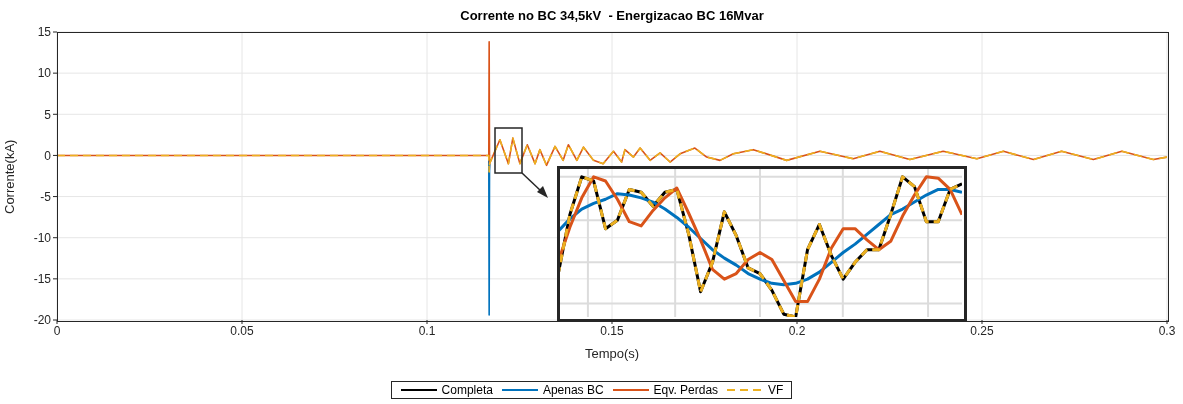  I want to click on chart-title: Corrente no BC 34,5kV - Energizacao BC 16Mvar, so click(612, 15).